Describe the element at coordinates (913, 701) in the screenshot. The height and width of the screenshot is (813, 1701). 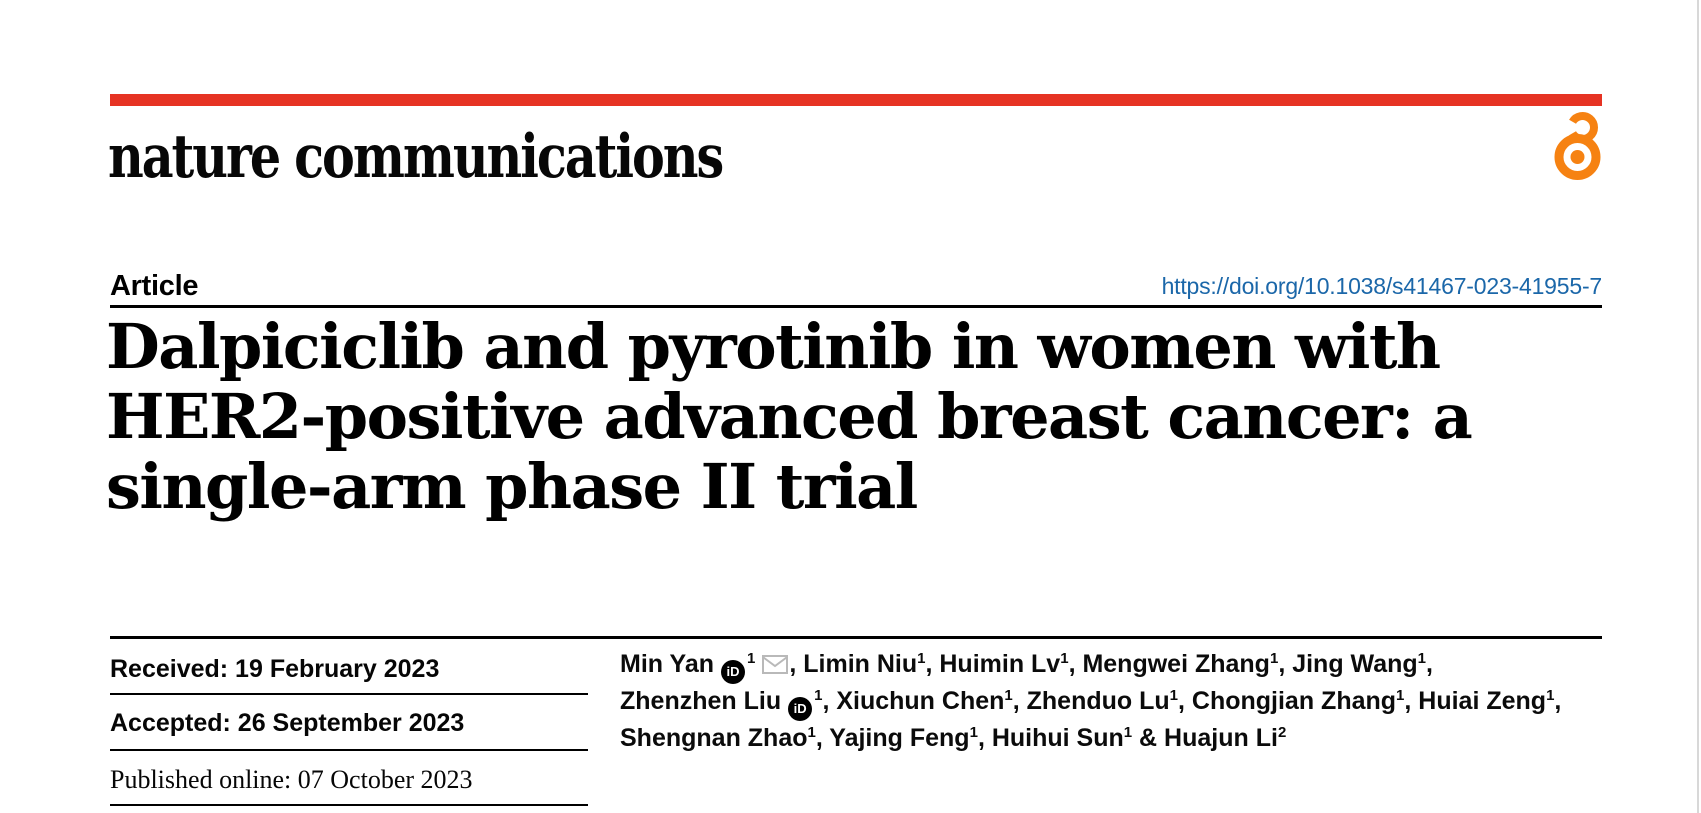
I see `author-name-text: , Xiuchun Chen` at that location.